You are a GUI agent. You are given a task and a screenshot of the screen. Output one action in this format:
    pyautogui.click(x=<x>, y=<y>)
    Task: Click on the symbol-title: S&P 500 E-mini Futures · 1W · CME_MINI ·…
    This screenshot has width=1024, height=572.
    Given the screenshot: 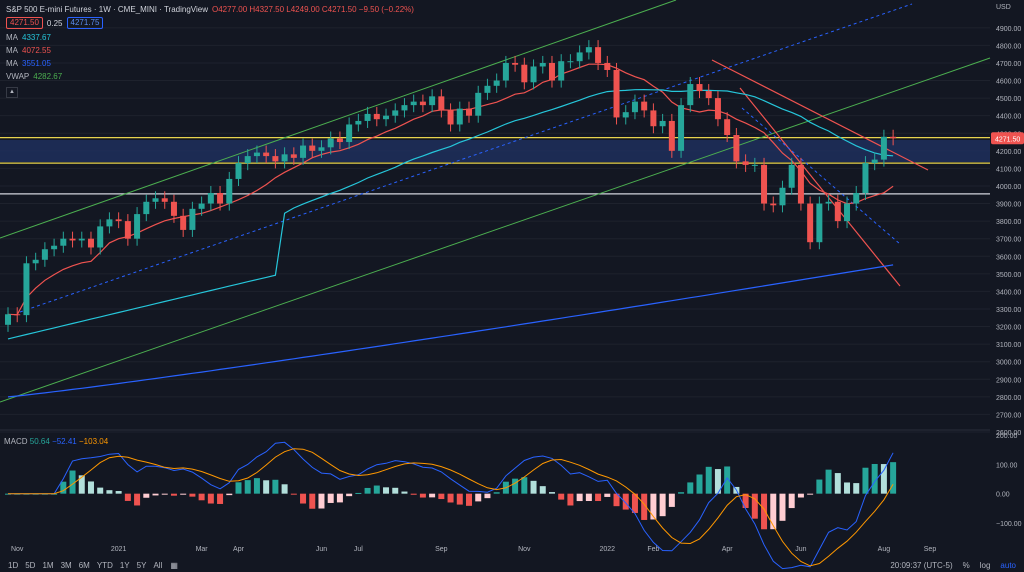 What is the action you would take?
    pyautogui.click(x=107, y=9)
    